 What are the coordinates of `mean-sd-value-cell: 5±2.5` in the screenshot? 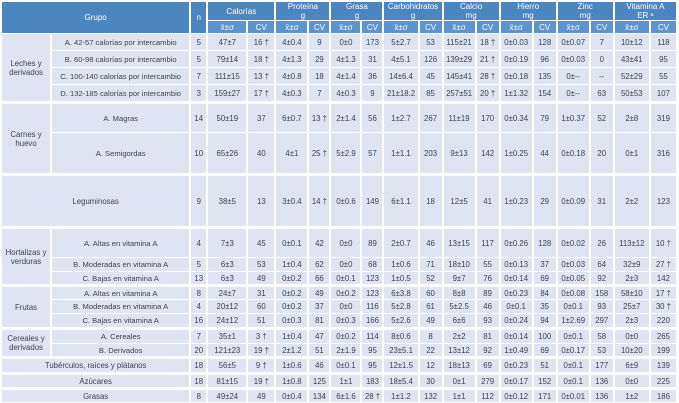 It's located at (459, 306).